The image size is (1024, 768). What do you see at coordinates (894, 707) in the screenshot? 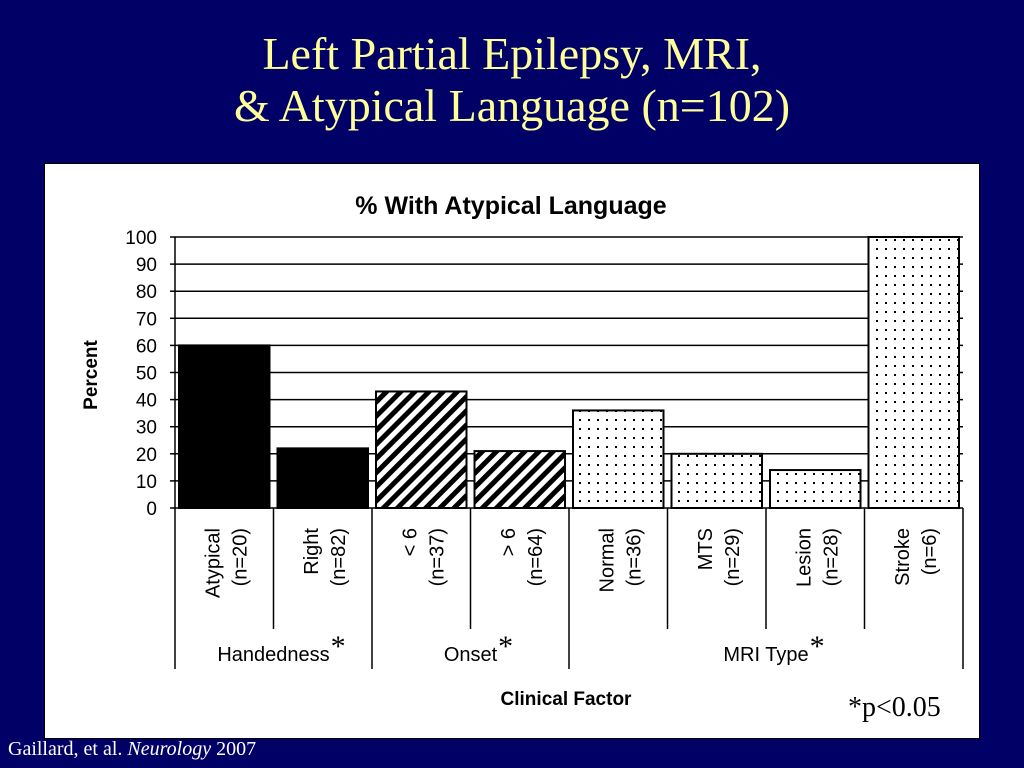
I see `significance-note: *p<0.05` at bounding box center [894, 707].